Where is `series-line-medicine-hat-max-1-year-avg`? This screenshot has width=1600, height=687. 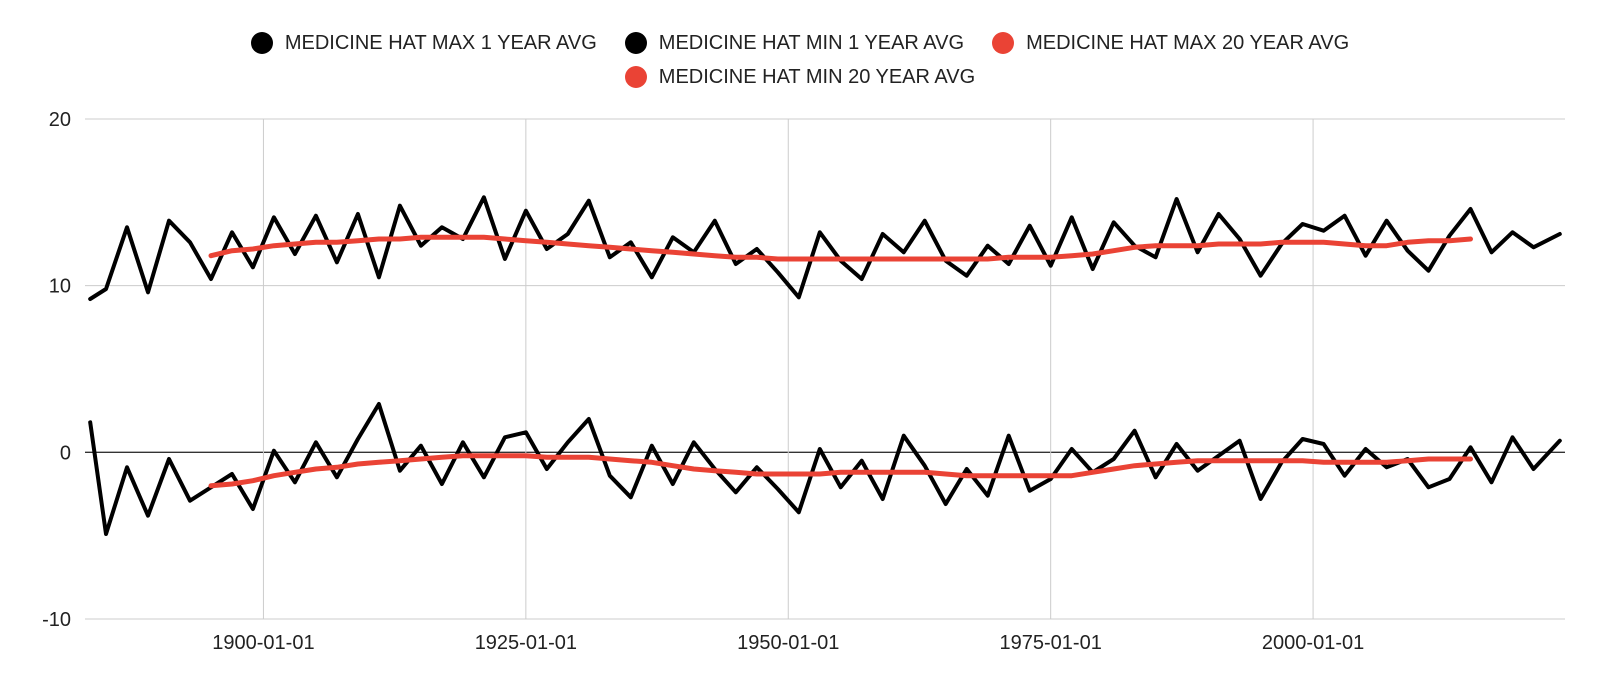 series-line-medicine-hat-max-1-year-avg is located at coordinates (825, 248).